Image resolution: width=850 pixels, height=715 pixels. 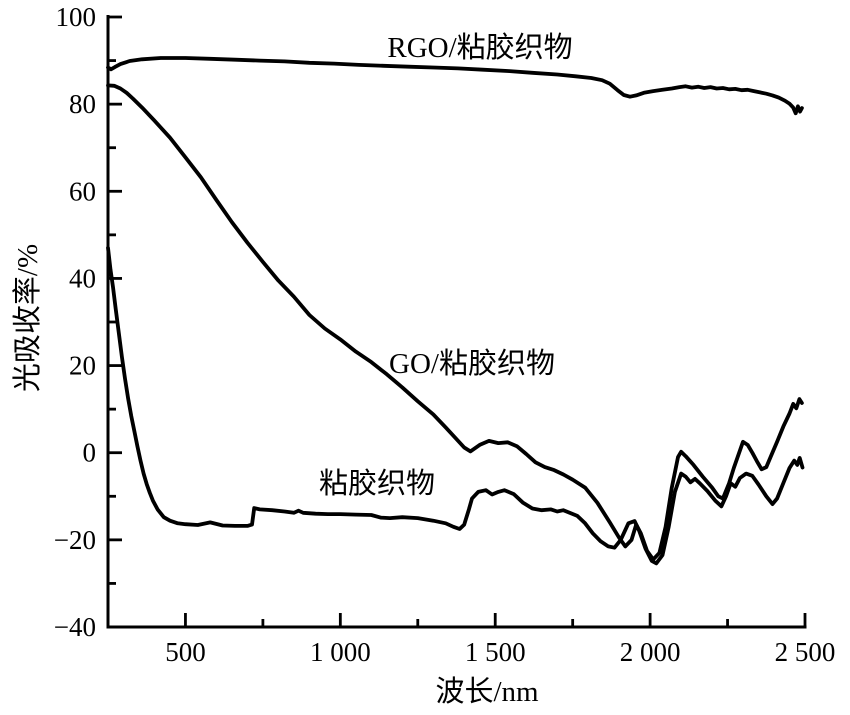 What do you see at coordinates (340, 652) in the screenshot?
I see `x-tick-label: 1 000` at bounding box center [340, 652].